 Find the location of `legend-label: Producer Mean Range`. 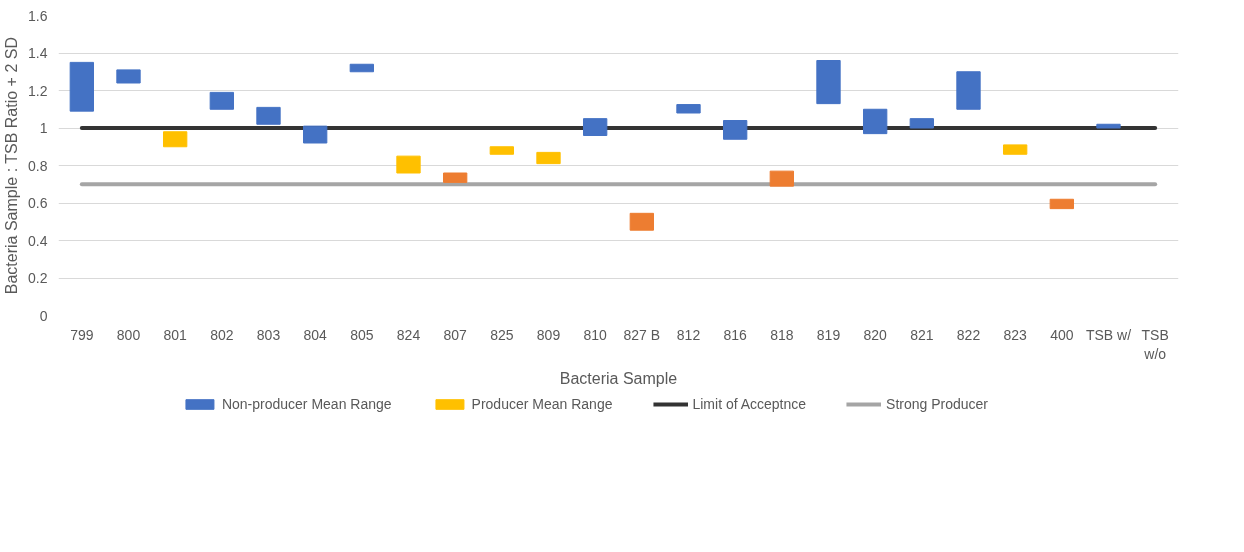

legend-label: Producer Mean Range is located at coordinates (542, 404).